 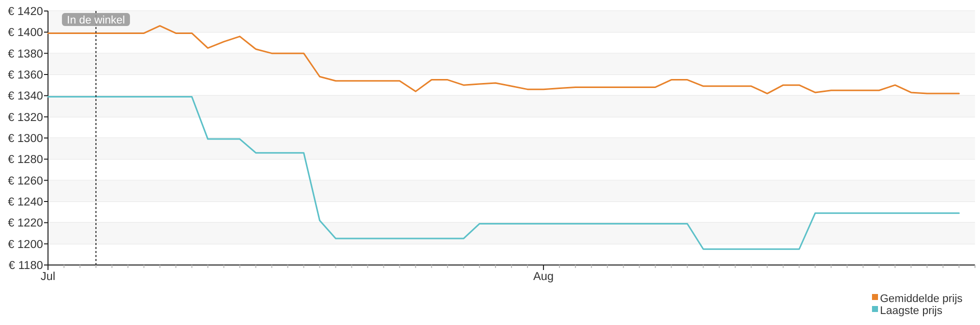 What do you see at coordinates (25, 181) in the screenshot?
I see `y-tick-label: € 1260` at bounding box center [25, 181].